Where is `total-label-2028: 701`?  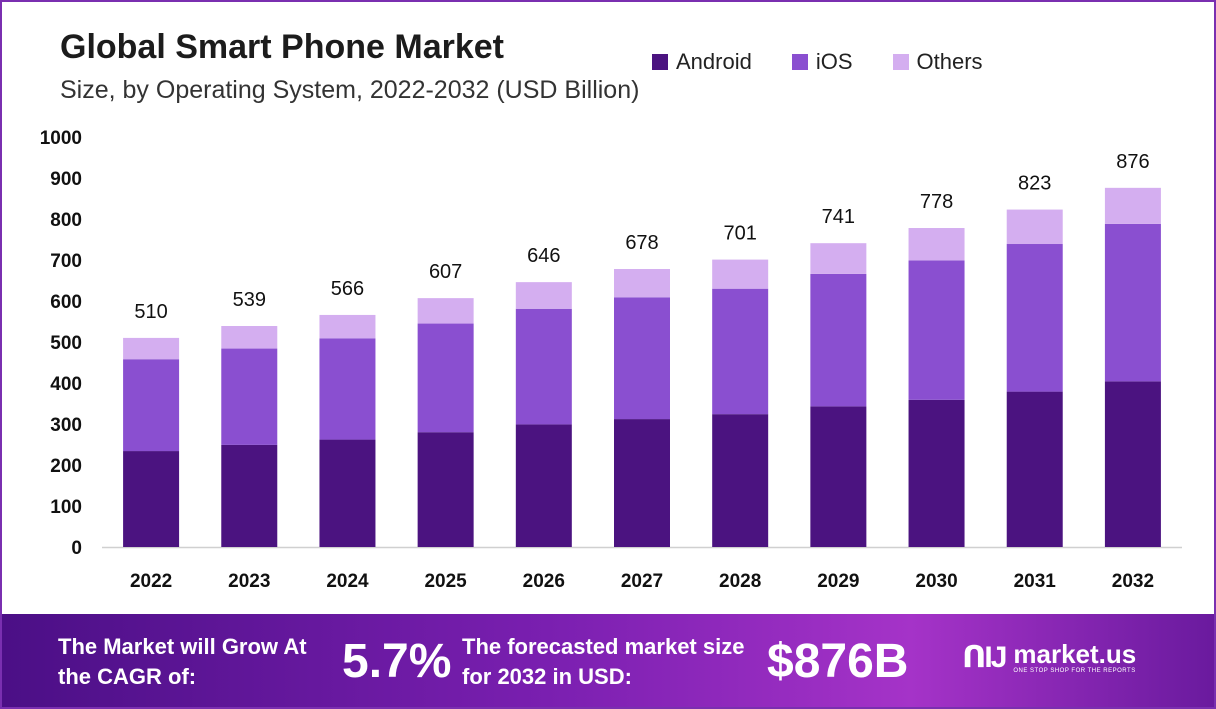 total-label-2028: 701 is located at coordinates (739, 234).